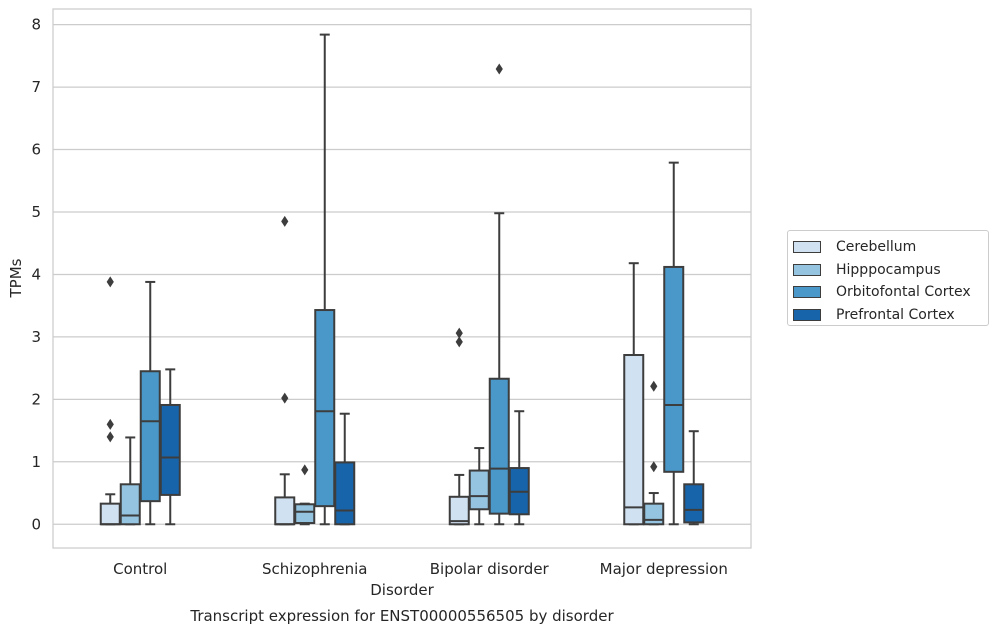 The width and height of the screenshot is (999, 638). Describe the element at coordinates (876, 247) in the screenshot. I see `legend-label: Cerebellum` at that location.